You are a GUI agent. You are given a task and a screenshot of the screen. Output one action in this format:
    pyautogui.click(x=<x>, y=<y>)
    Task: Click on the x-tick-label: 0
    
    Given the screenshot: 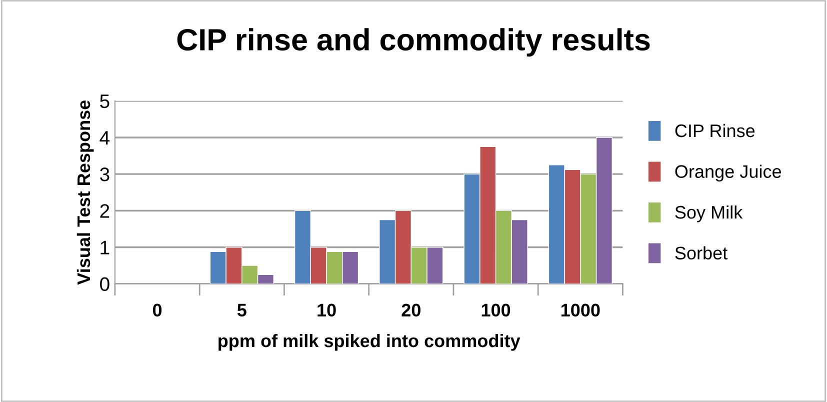 What is the action you would take?
    pyautogui.click(x=157, y=310)
    